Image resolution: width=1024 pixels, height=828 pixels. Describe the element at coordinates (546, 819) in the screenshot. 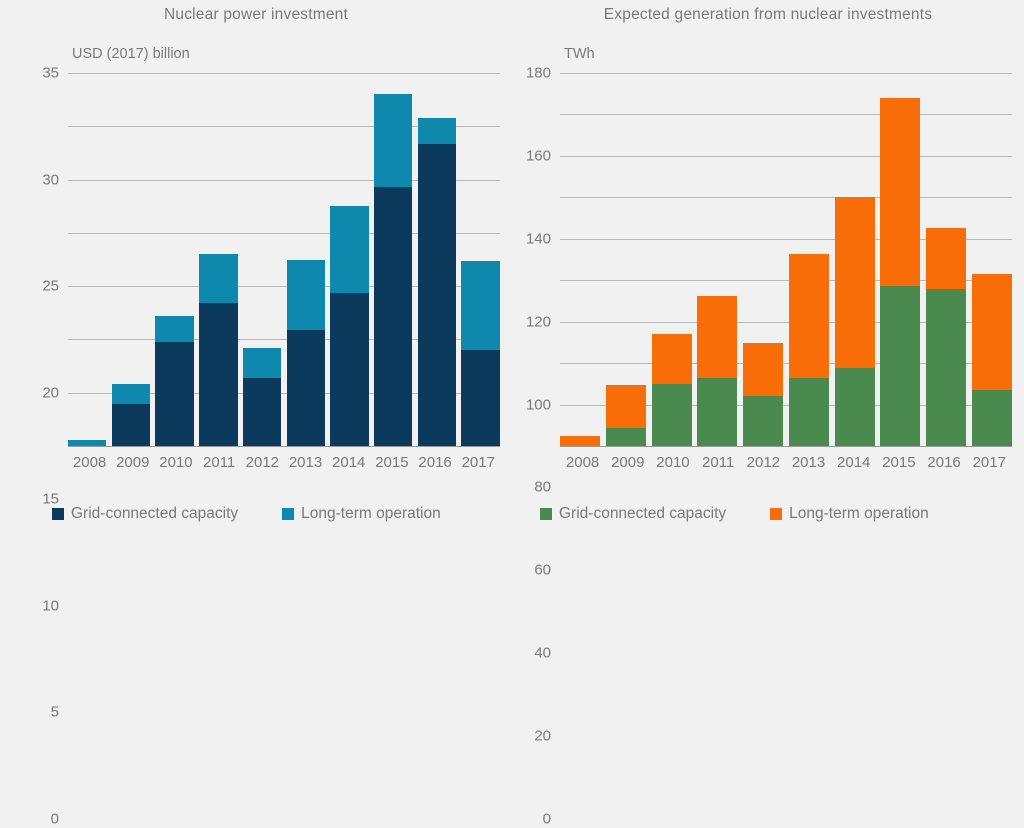

I see `right-y-tick-label: 0` at that location.